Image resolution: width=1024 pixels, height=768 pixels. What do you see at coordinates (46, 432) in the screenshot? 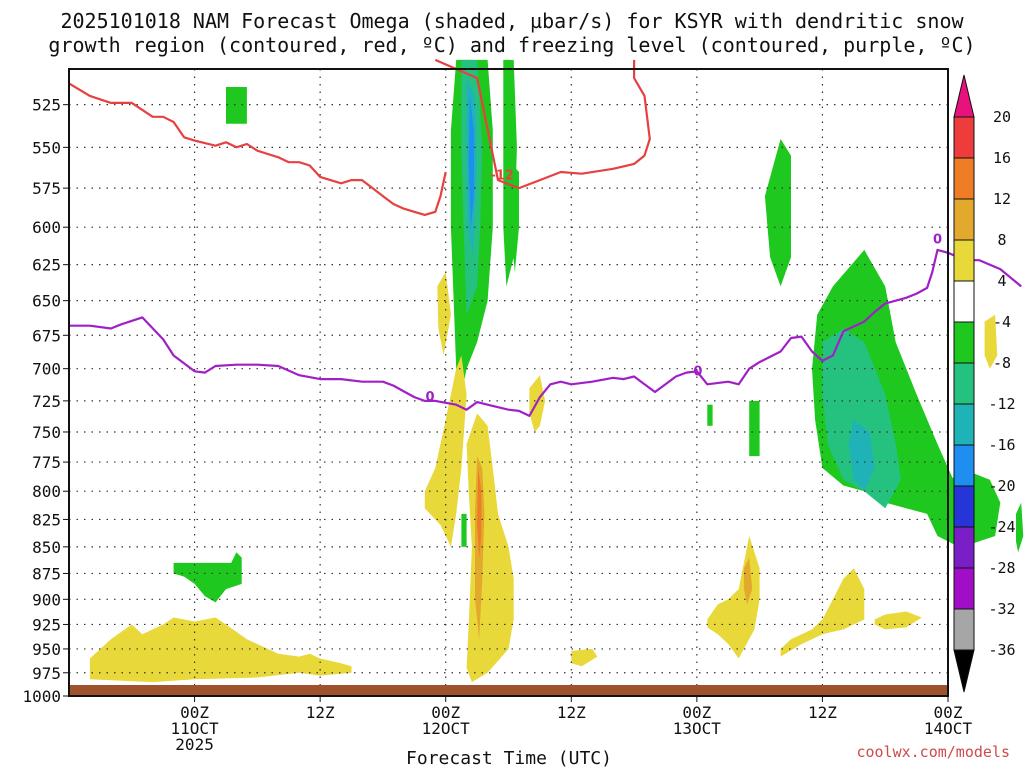
I see `y-tick-label-750: 750` at bounding box center [46, 432].